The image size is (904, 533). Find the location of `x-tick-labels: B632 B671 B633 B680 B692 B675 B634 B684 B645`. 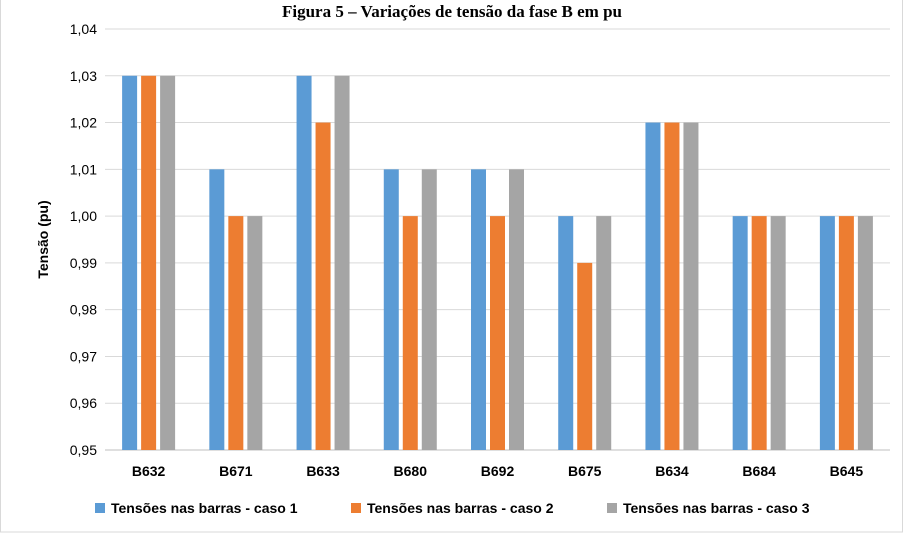

x-tick-labels: B632 B671 B633 B680 B692 B675 B634 B684 B645 is located at coordinates (497, 471).